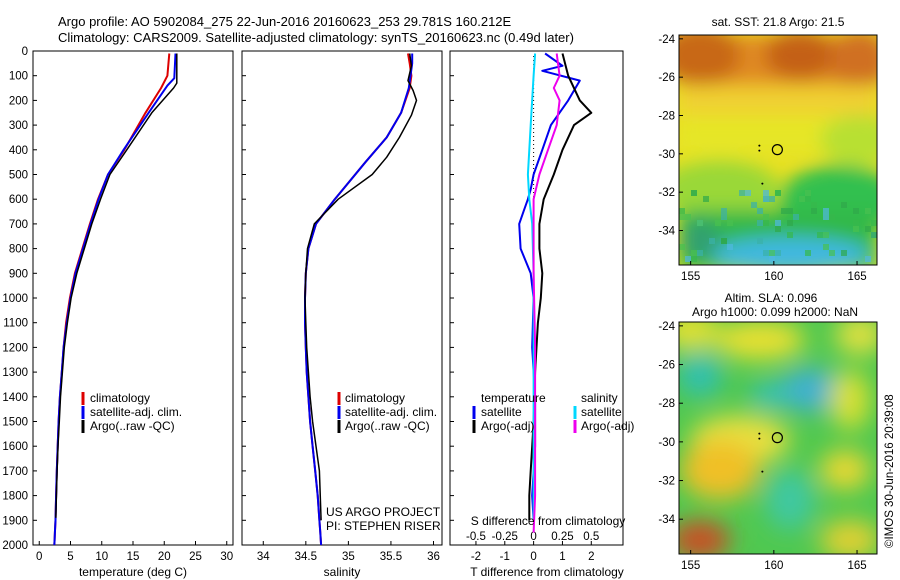 The height and width of the screenshot is (580, 900). What do you see at coordinates (25, 52) in the screenshot?
I see `y-tick-label: 0` at bounding box center [25, 52].